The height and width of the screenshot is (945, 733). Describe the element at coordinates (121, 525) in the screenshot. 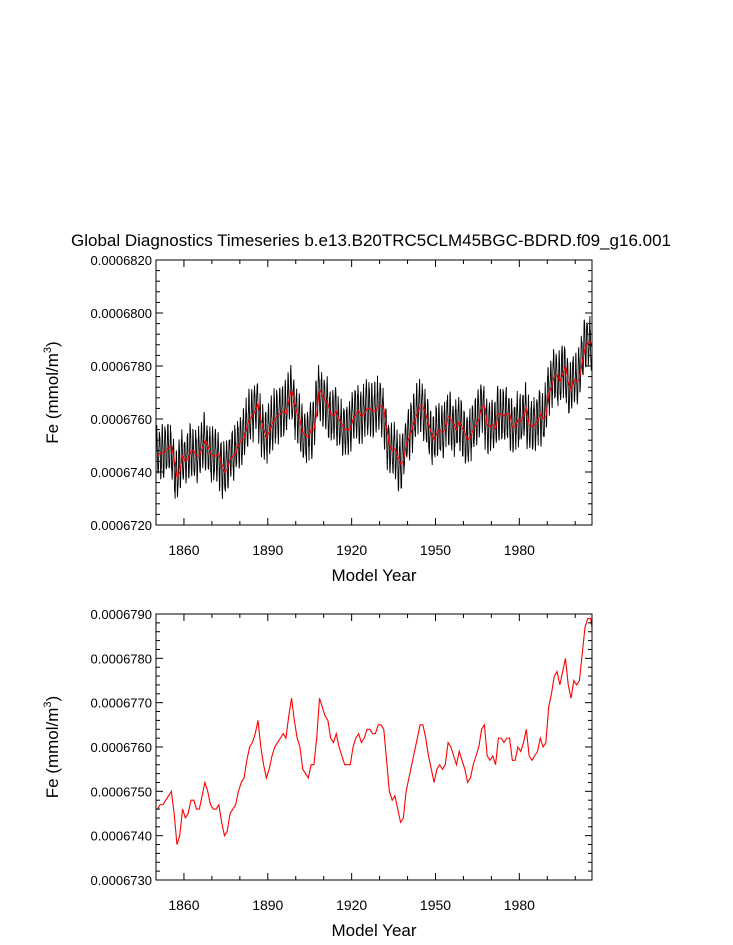

I see `y-tick-label: 0.0006720` at that location.